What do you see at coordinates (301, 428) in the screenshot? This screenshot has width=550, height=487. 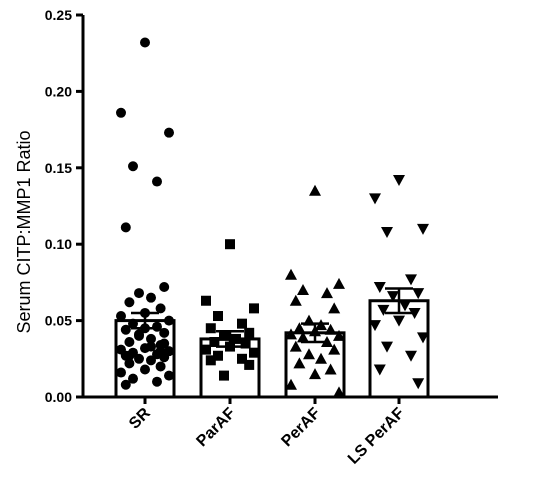 I see `x-tick-label: PerAF` at bounding box center [301, 428].